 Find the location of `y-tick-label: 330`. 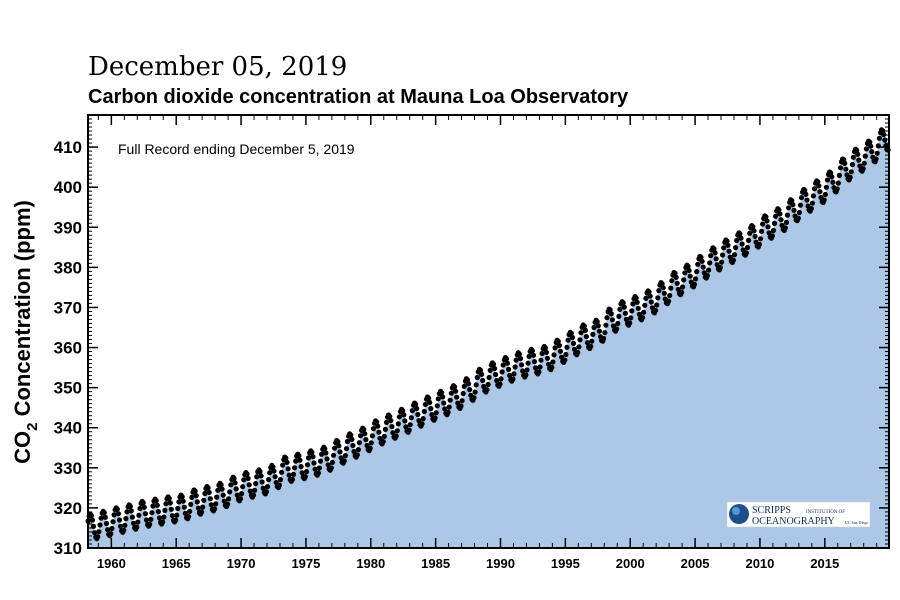

y-tick-label: 330 is located at coordinates (68, 468).